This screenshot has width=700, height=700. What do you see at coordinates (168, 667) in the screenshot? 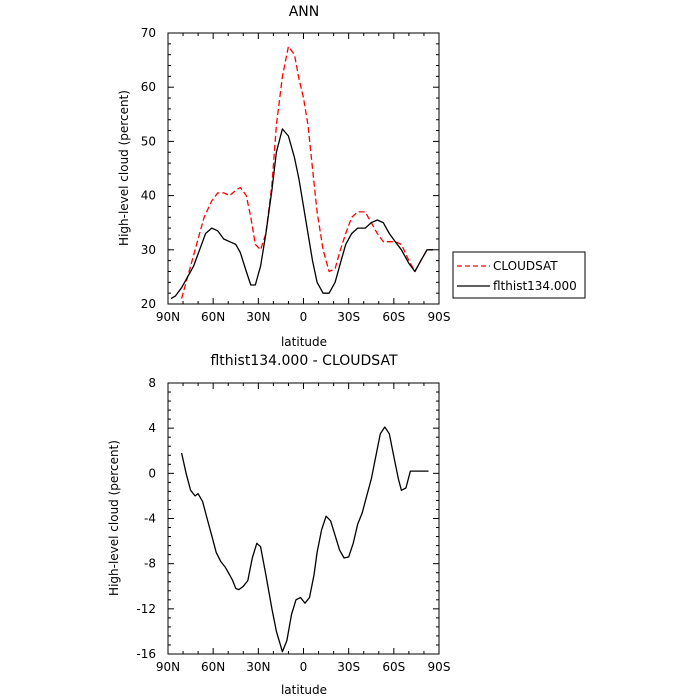
I see `bottom-x-tick-label: 90N` at bounding box center [168, 667].